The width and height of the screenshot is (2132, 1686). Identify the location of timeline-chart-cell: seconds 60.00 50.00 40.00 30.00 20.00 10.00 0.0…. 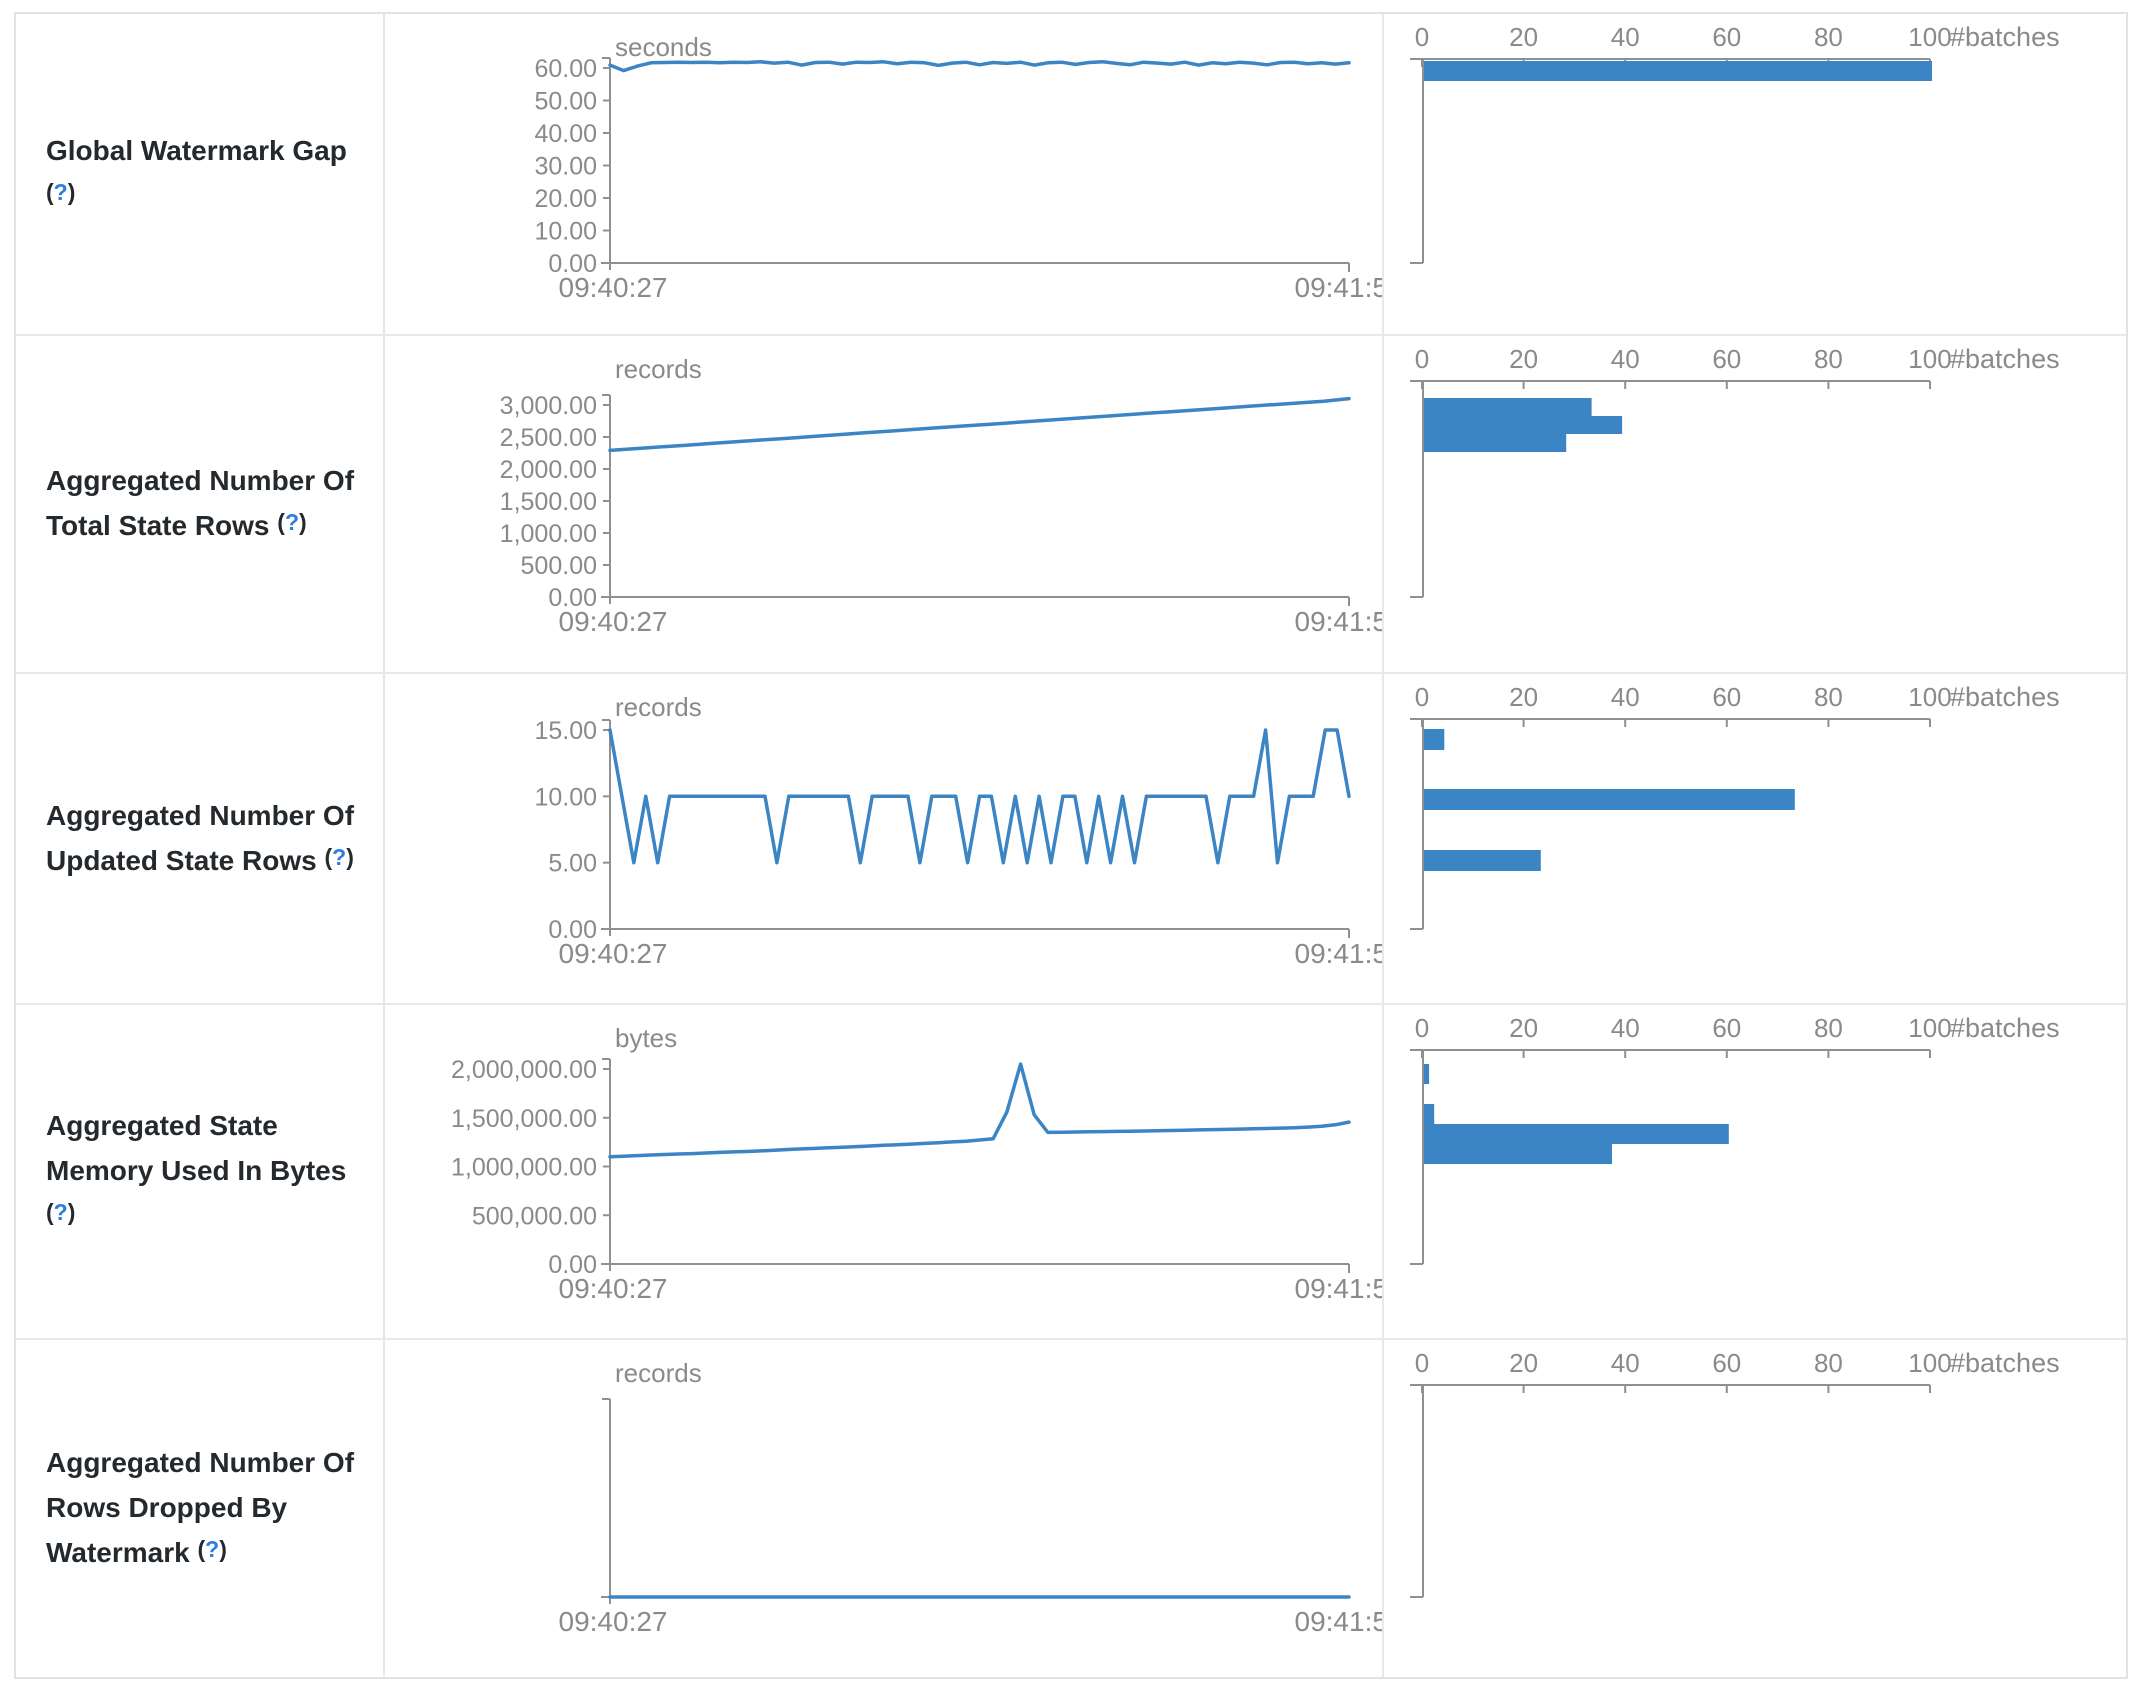
(884, 174).